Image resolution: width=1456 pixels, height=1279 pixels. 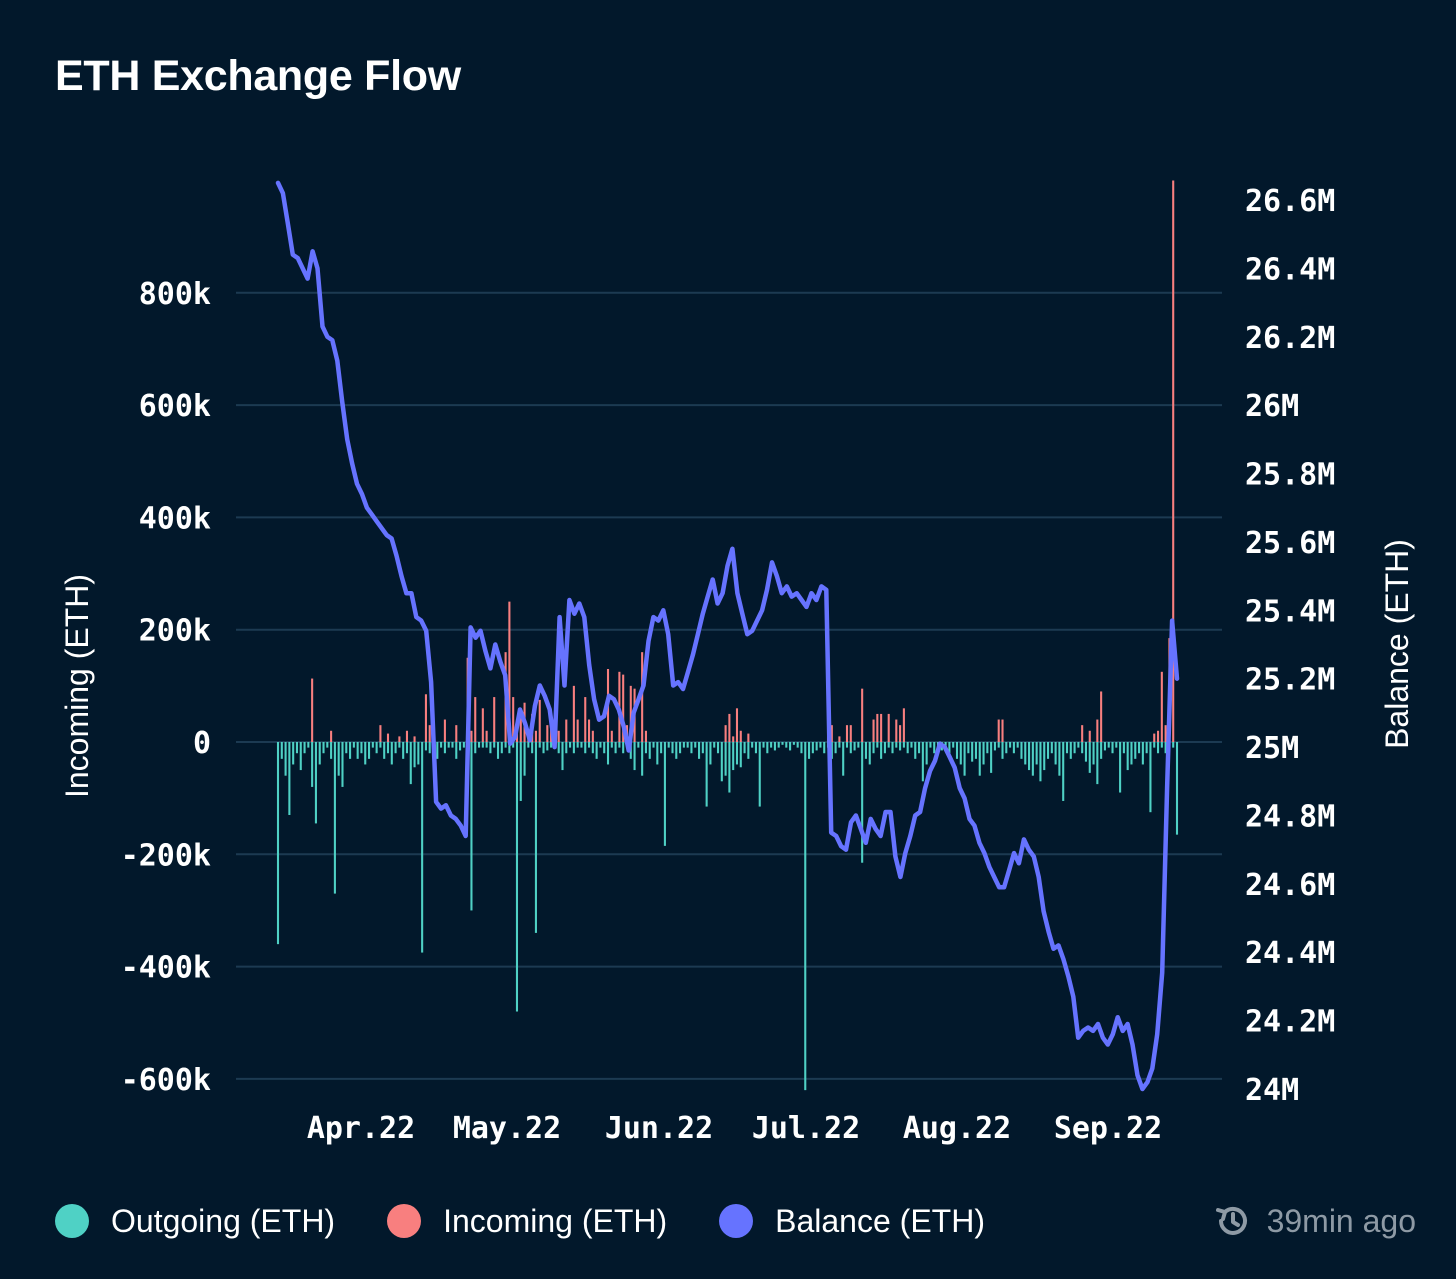 What do you see at coordinates (175, 406) in the screenshot?
I see `left-tick-label: 600k` at bounding box center [175, 406].